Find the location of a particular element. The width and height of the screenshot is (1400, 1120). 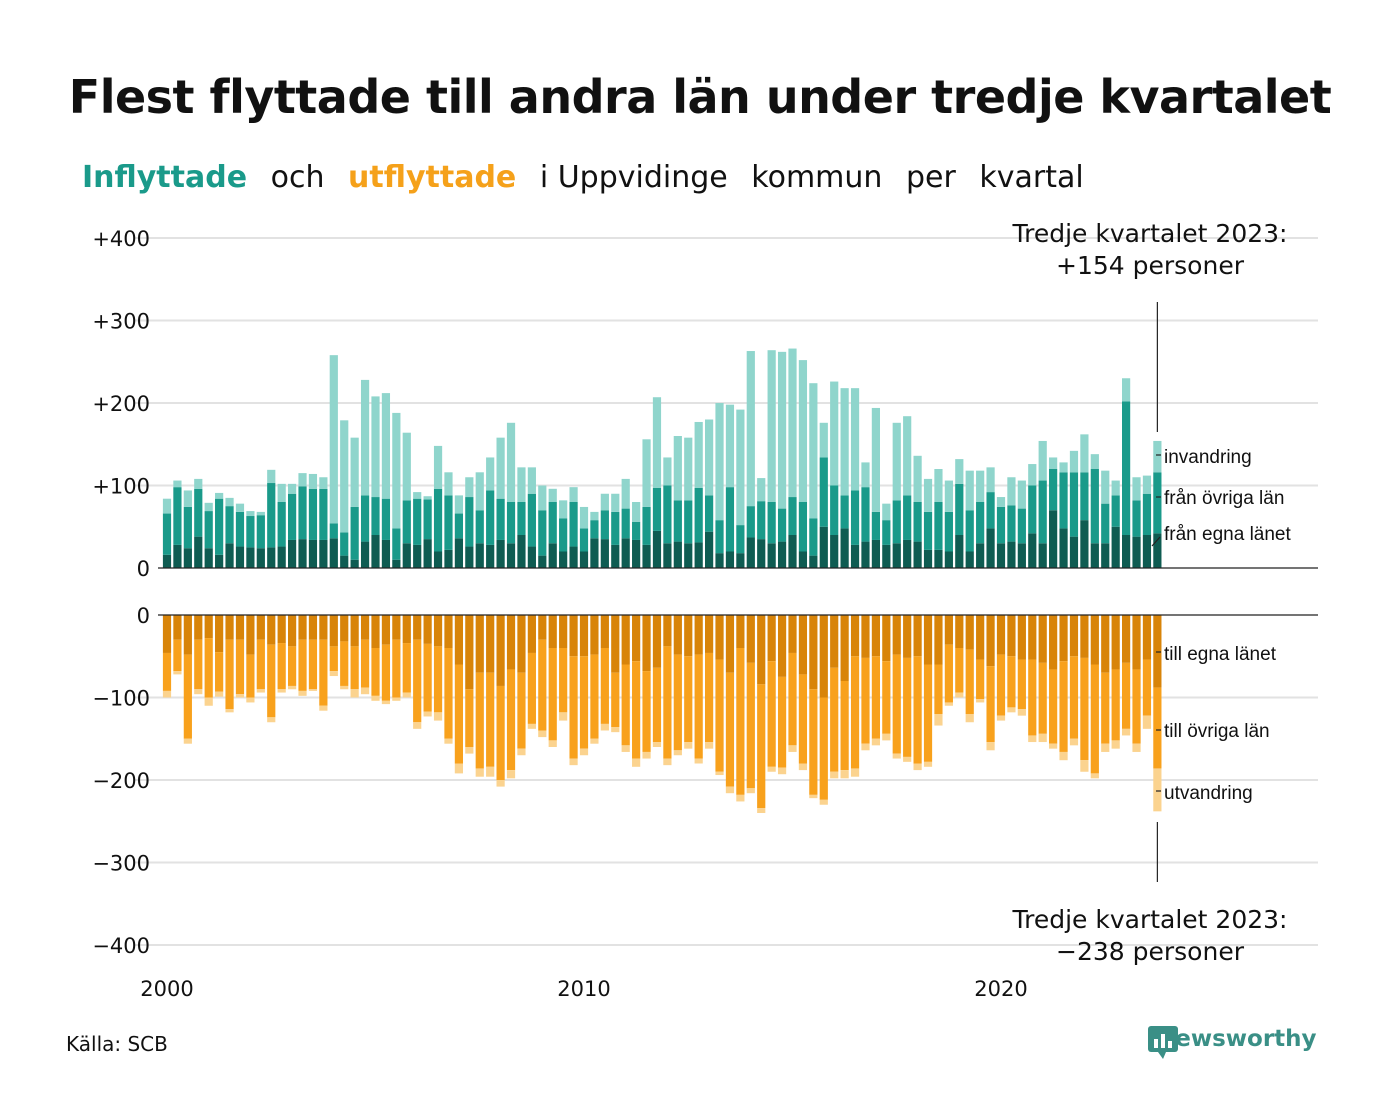

newsworthy-logo-icon is located at coordinates (1163, 1042).